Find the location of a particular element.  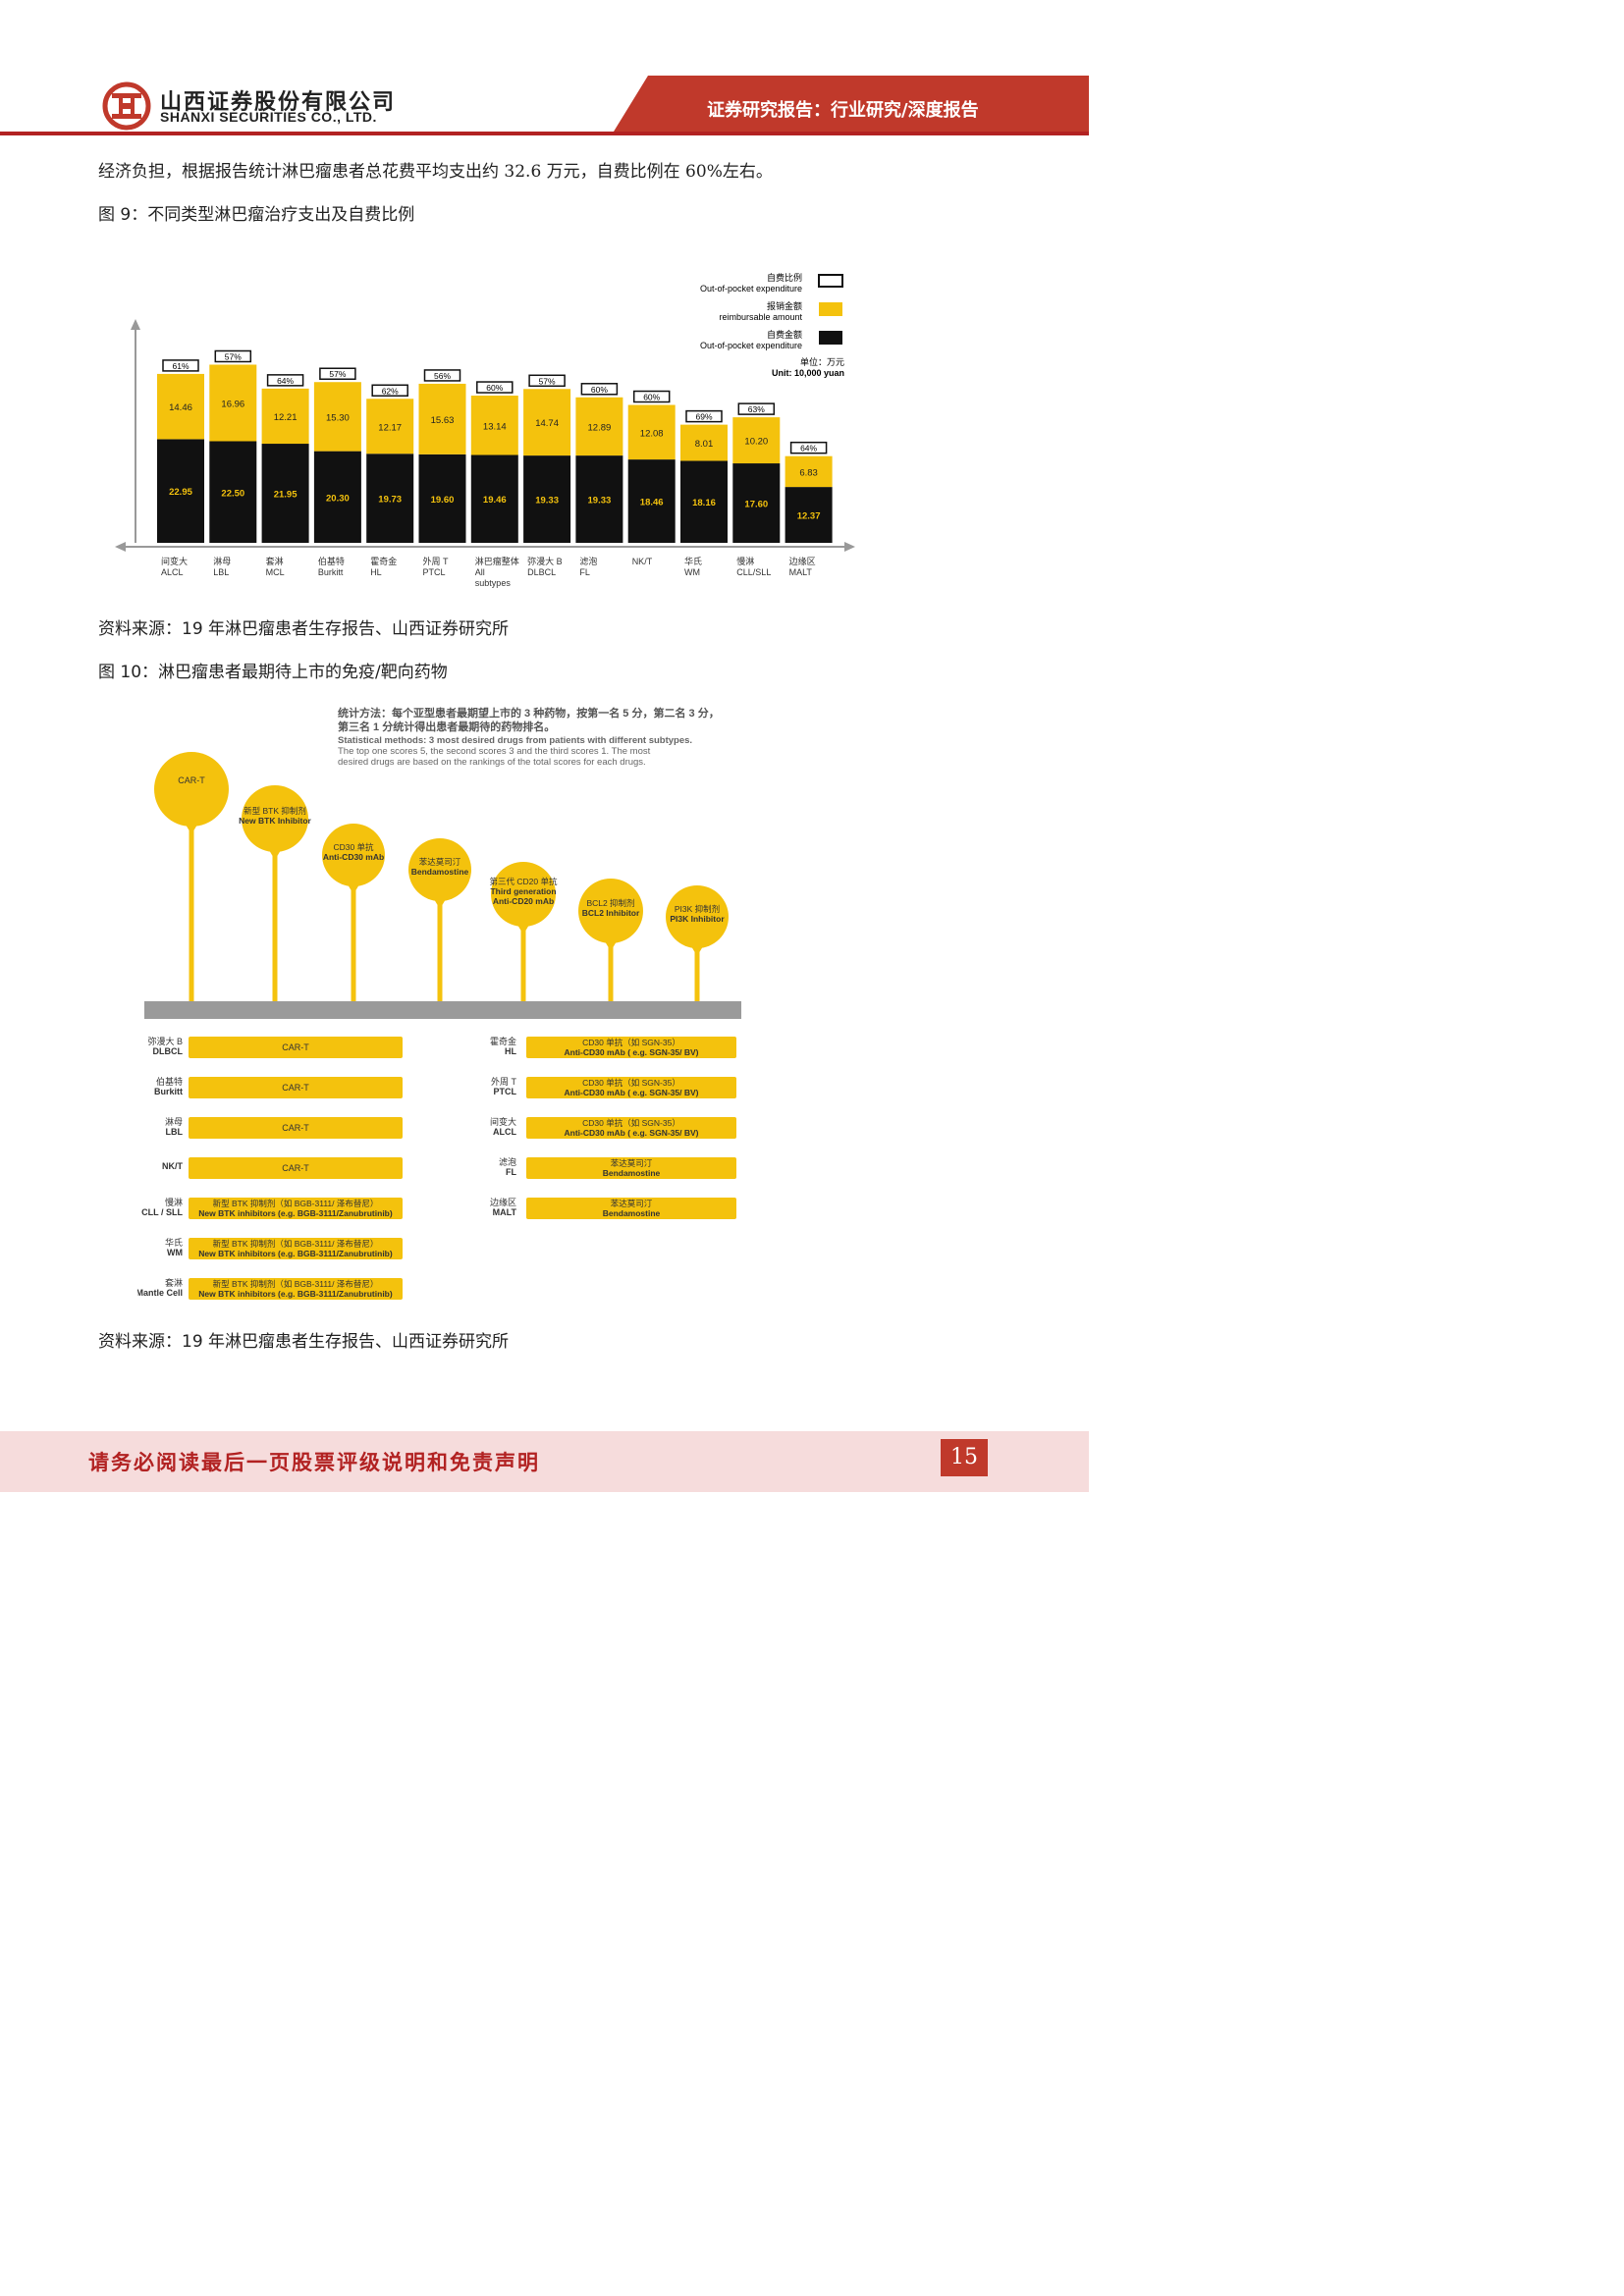

label-oop: 19.73 is located at coordinates (390, 501).